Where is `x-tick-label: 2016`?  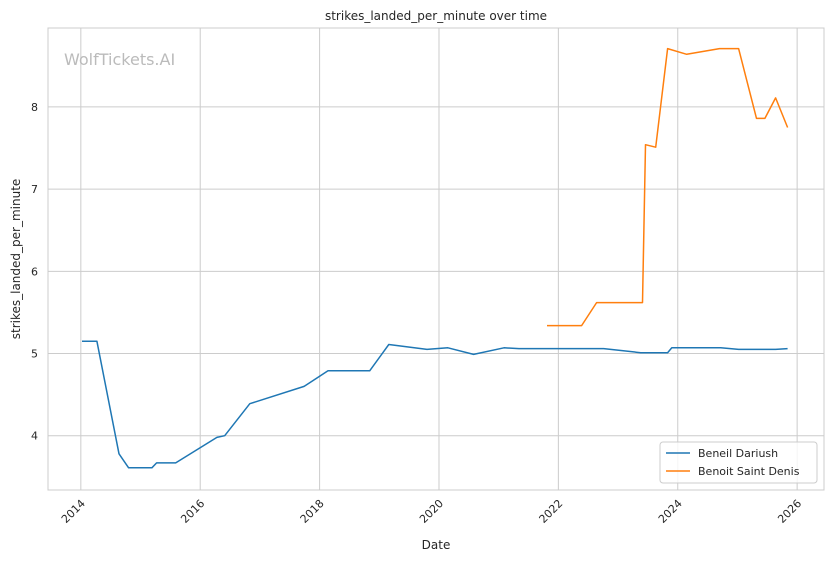 x-tick-label: 2016 is located at coordinates (192, 511).